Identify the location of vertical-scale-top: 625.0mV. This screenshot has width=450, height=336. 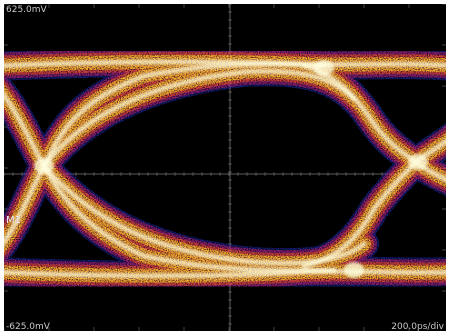
(26, 10).